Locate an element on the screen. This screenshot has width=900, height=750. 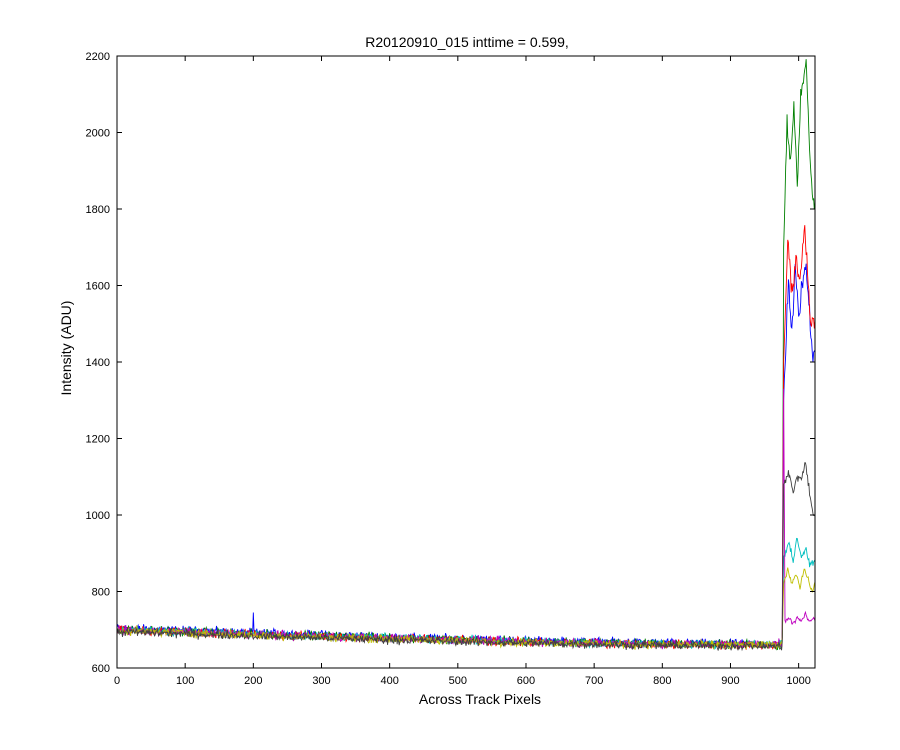
y-tick-label: 2200 is located at coordinates (98, 57).